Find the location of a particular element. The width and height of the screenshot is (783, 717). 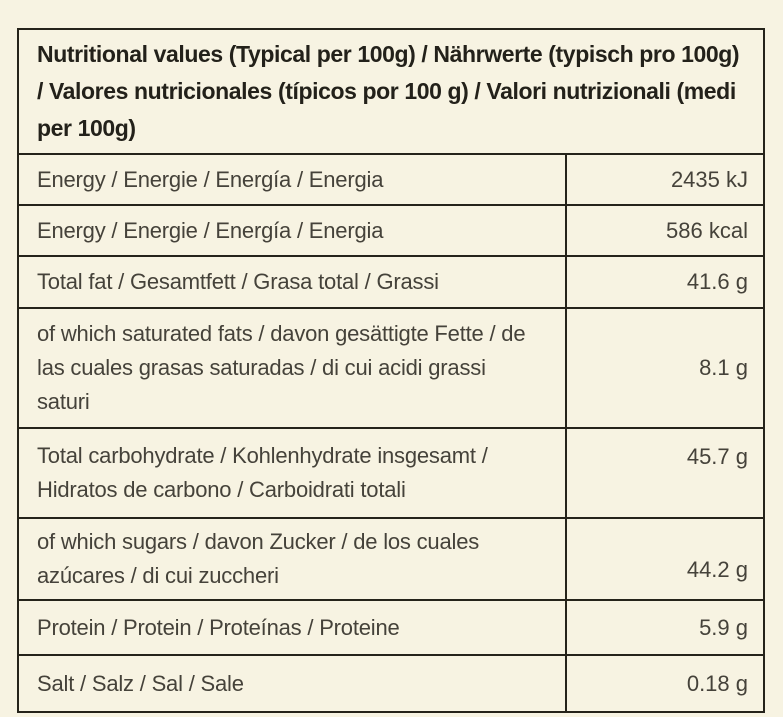

row-value: 5.9 g is located at coordinates (723, 627).